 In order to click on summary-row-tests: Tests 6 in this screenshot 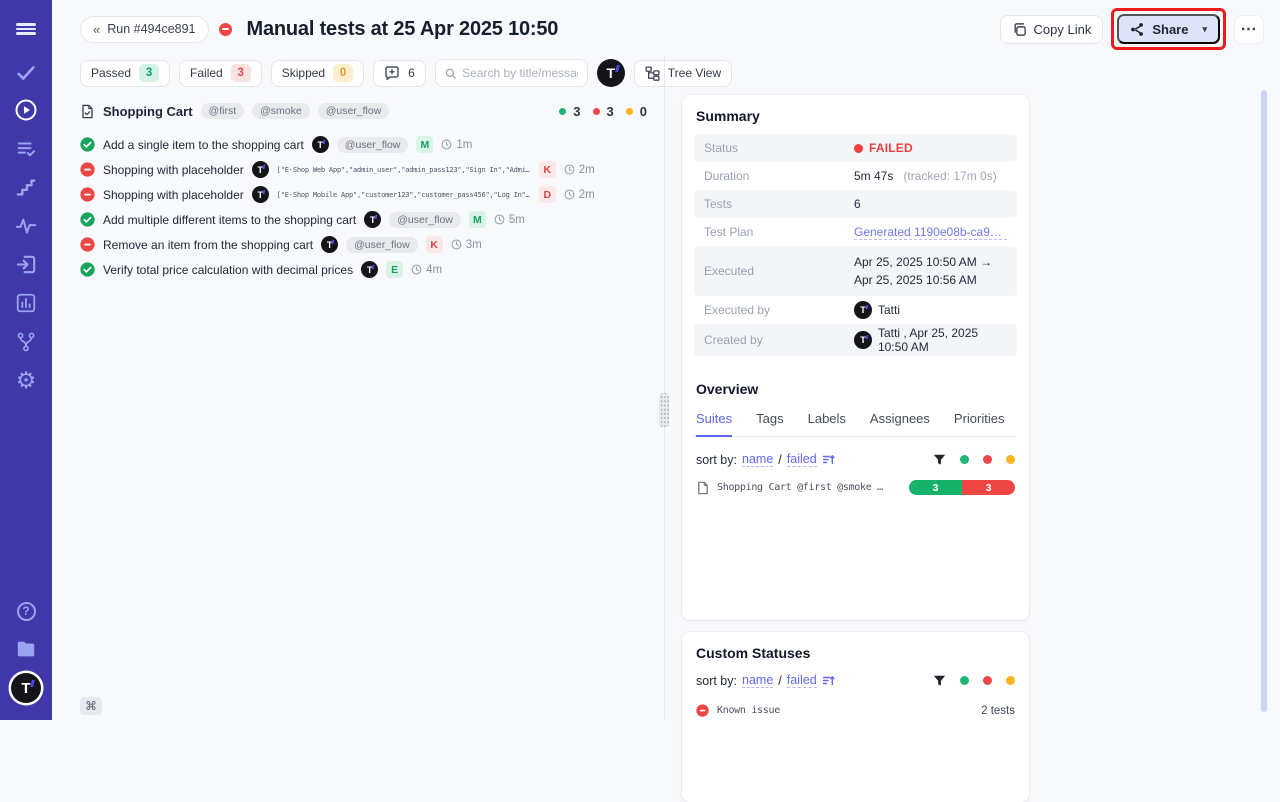, I will do `click(855, 204)`.